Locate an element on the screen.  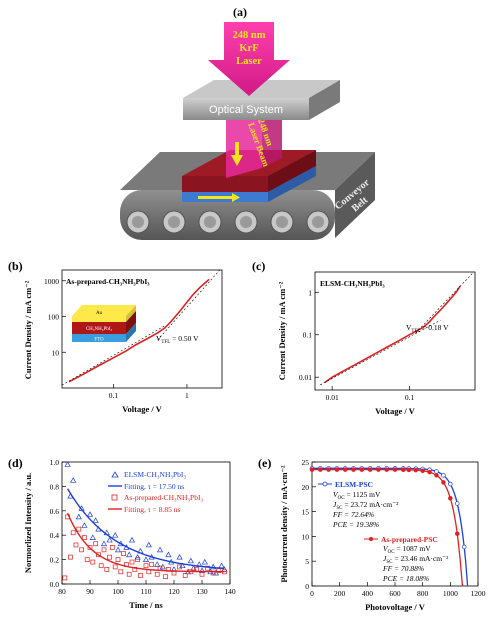
panel-d-xlabel: Time / ns is located at coordinates (146, 605).